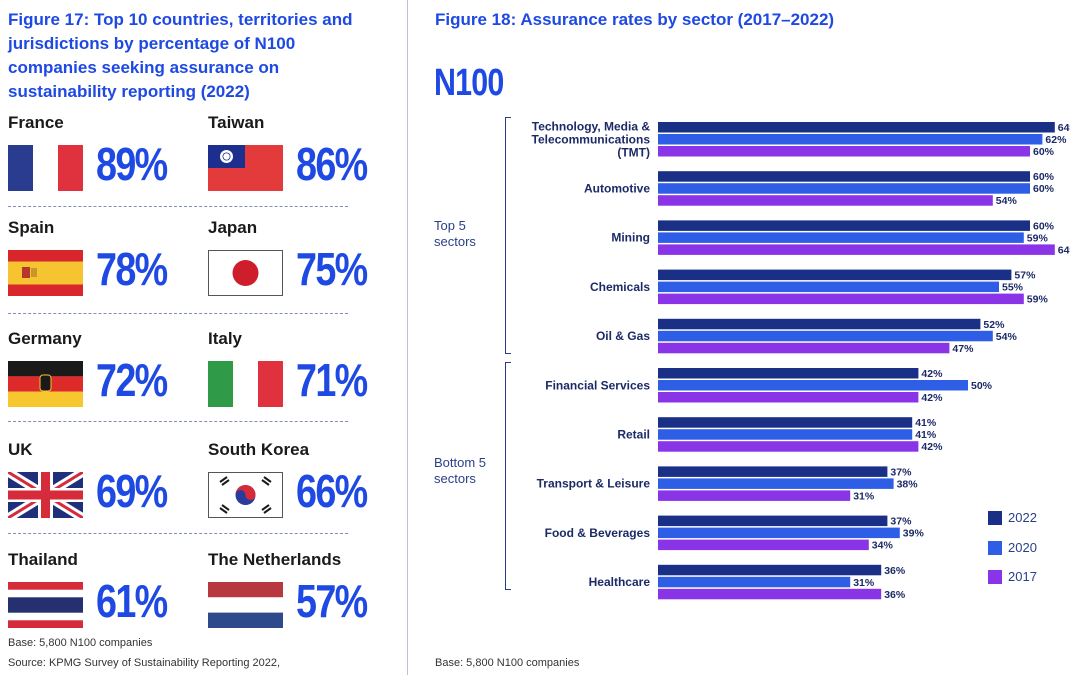 The image size is (1080, 675). I want to click on country-percentage: 66%, so click(332, 491).